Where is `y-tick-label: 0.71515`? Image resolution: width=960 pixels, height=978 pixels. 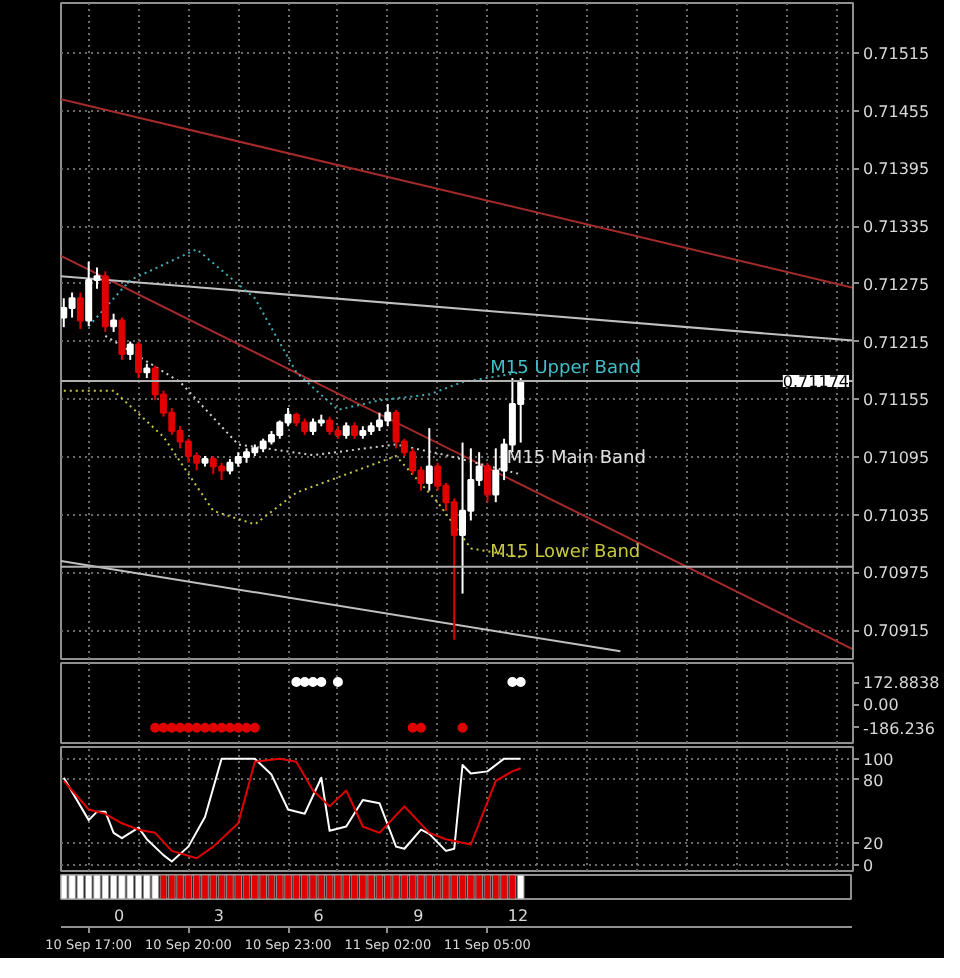
y-tick-label: 0.71515 is located at coordinates (896, 54).